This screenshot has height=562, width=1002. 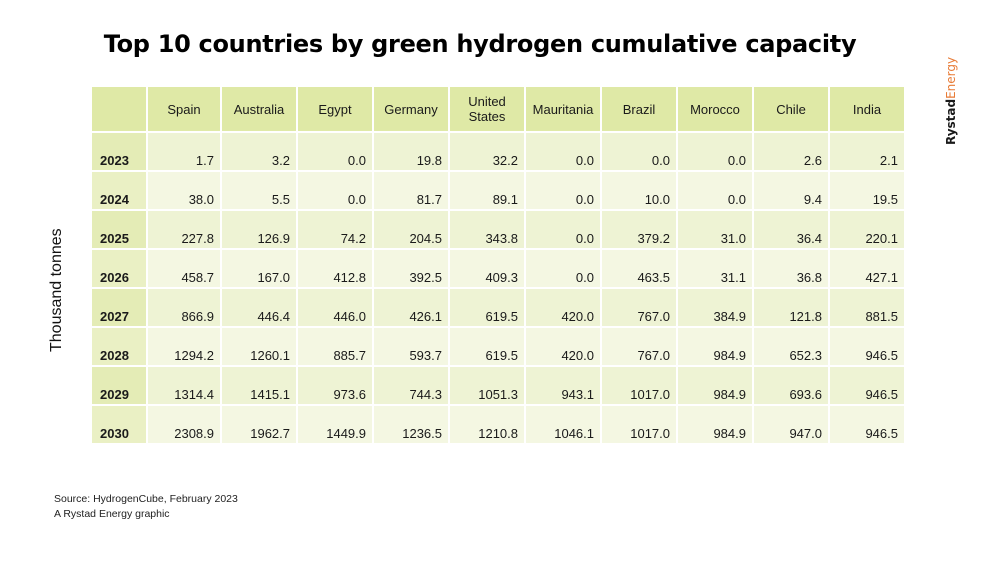 I want to click on table-cell: 31.1, so click(x=716, y=269).